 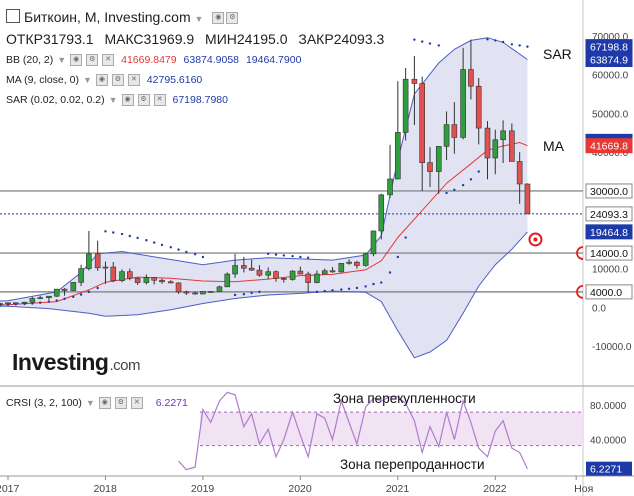 I want to click on oversold-annotation: Зона перепроданности, so click(x=412, y=464).